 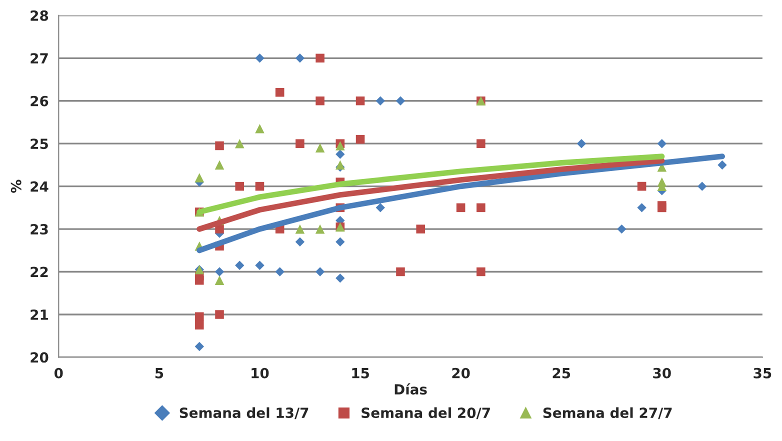 What do you see at coordinates (39, 272) in the screenshot?
I see `y-tick-label: 22` at bounding box center [39, 272].